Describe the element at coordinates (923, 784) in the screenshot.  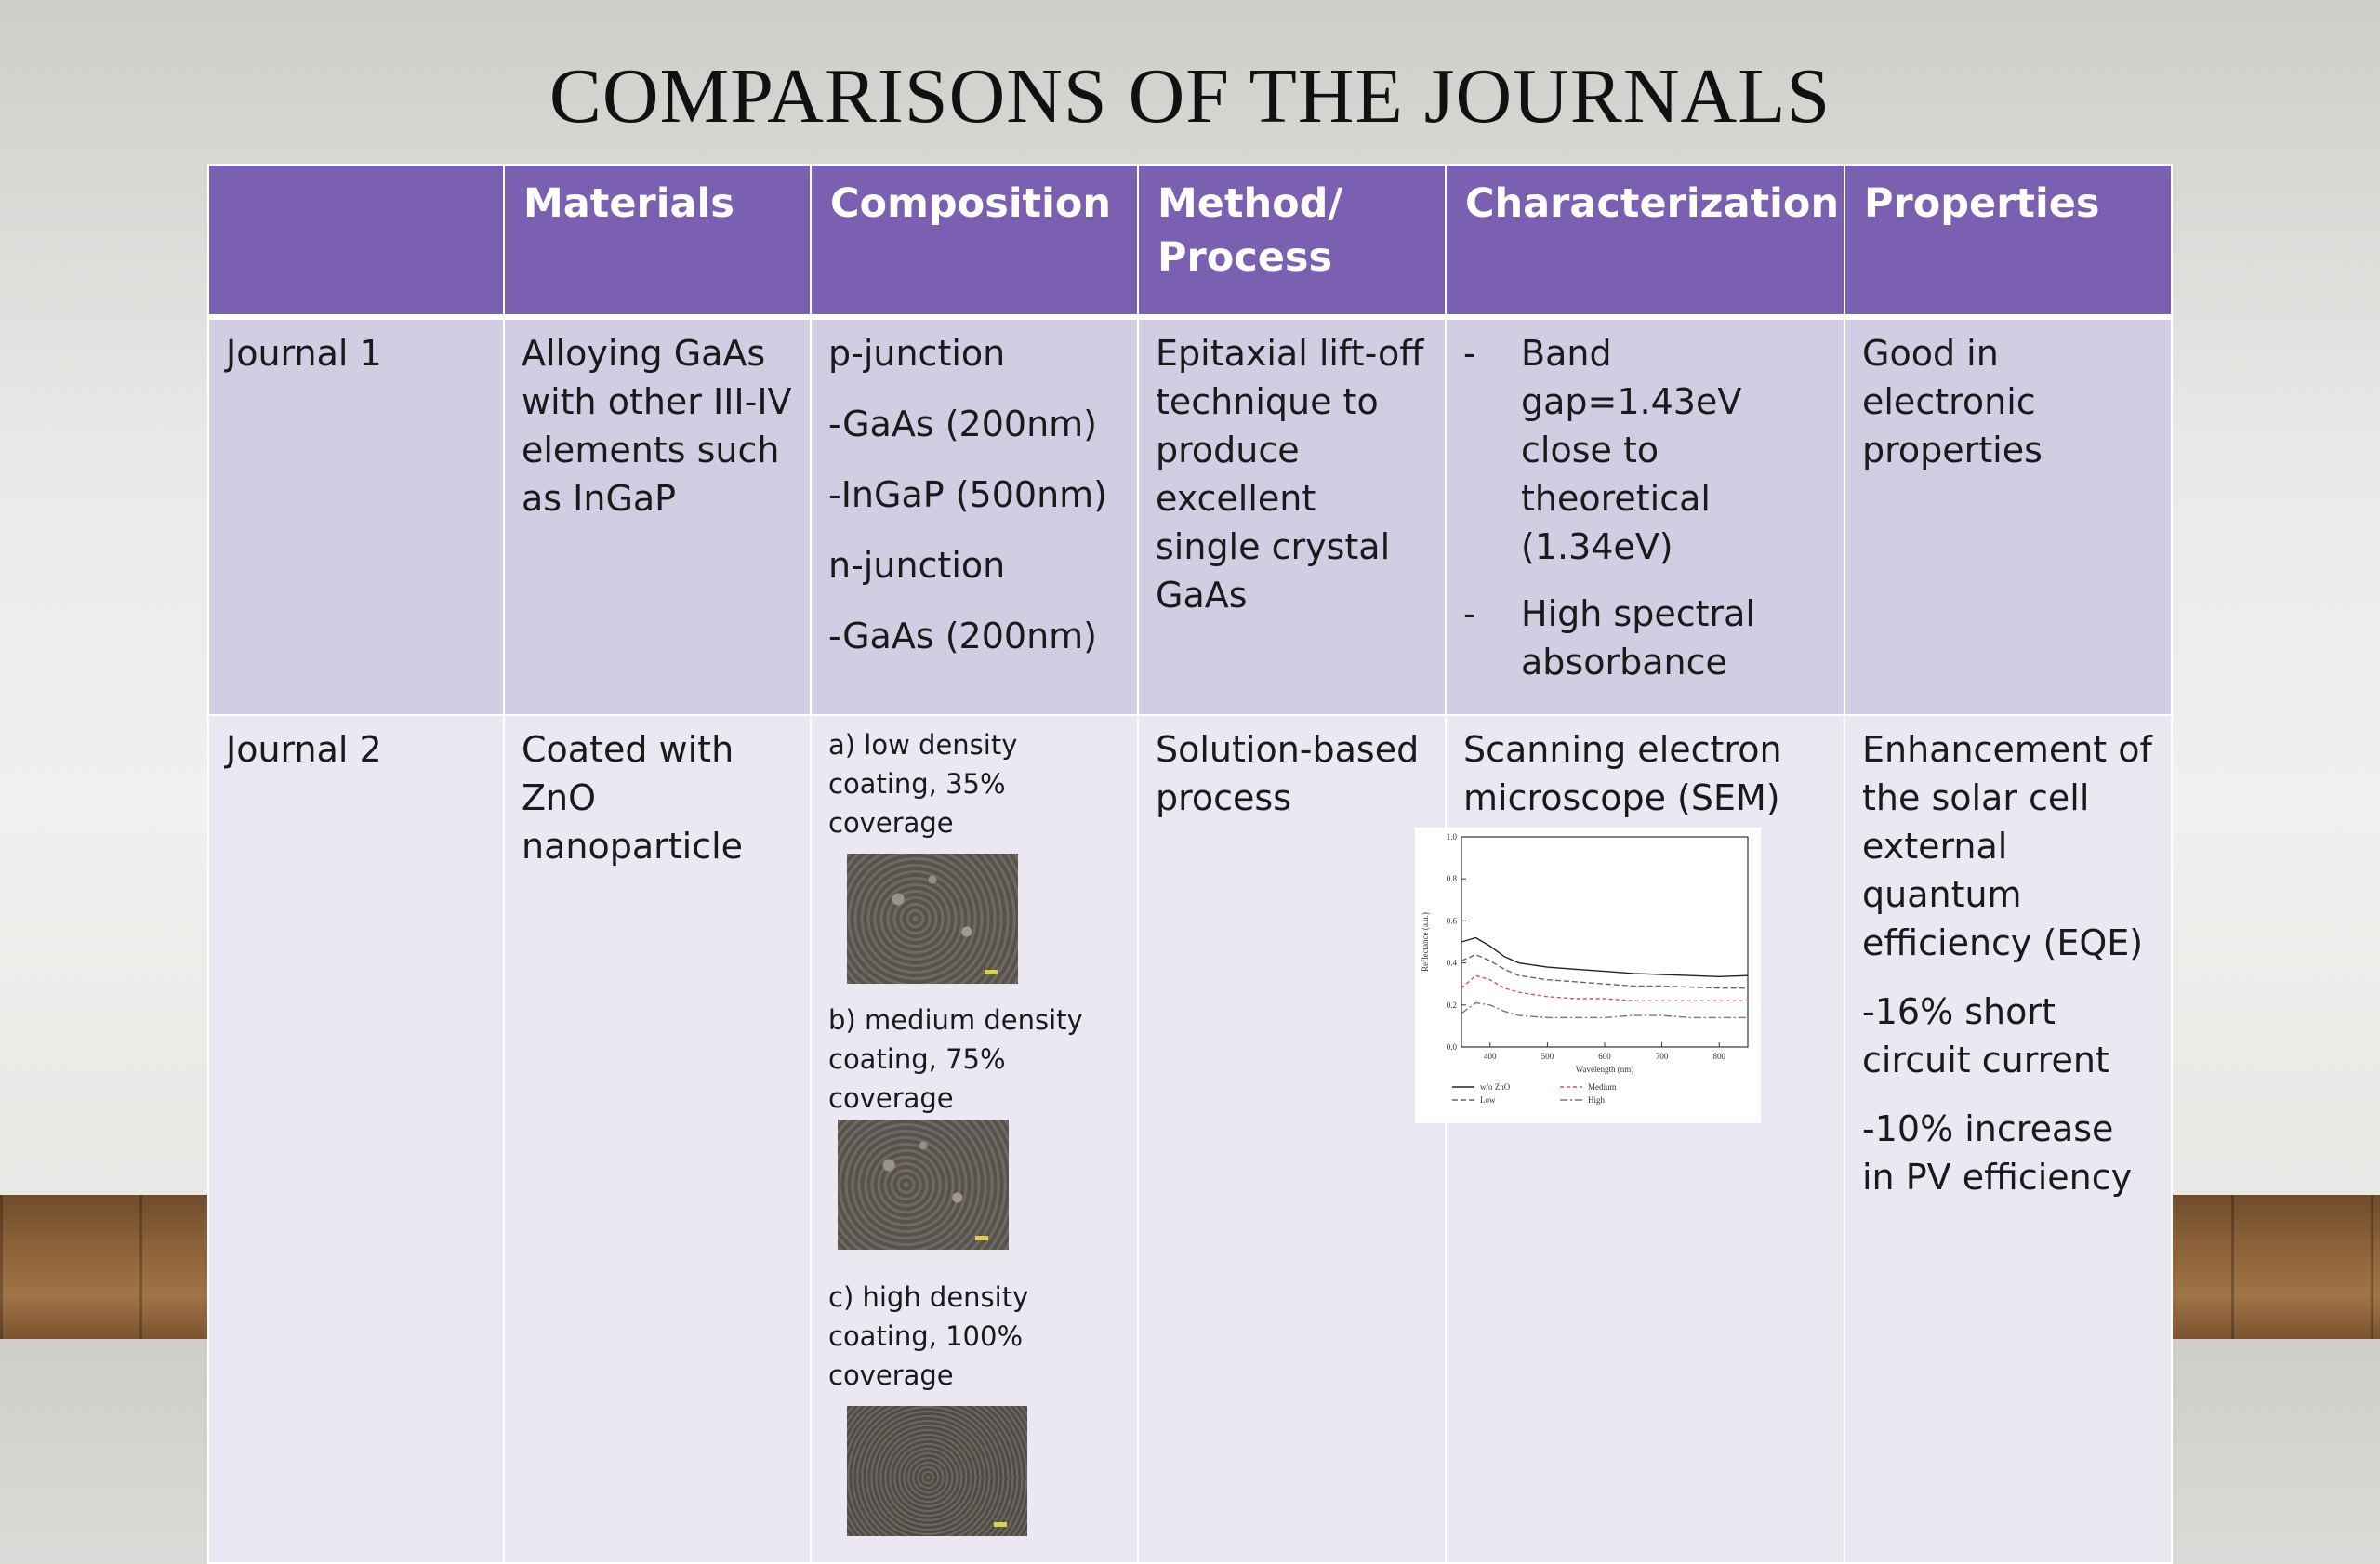
I see `coating-caption: a) low density coating, 35% coverage` at that location.